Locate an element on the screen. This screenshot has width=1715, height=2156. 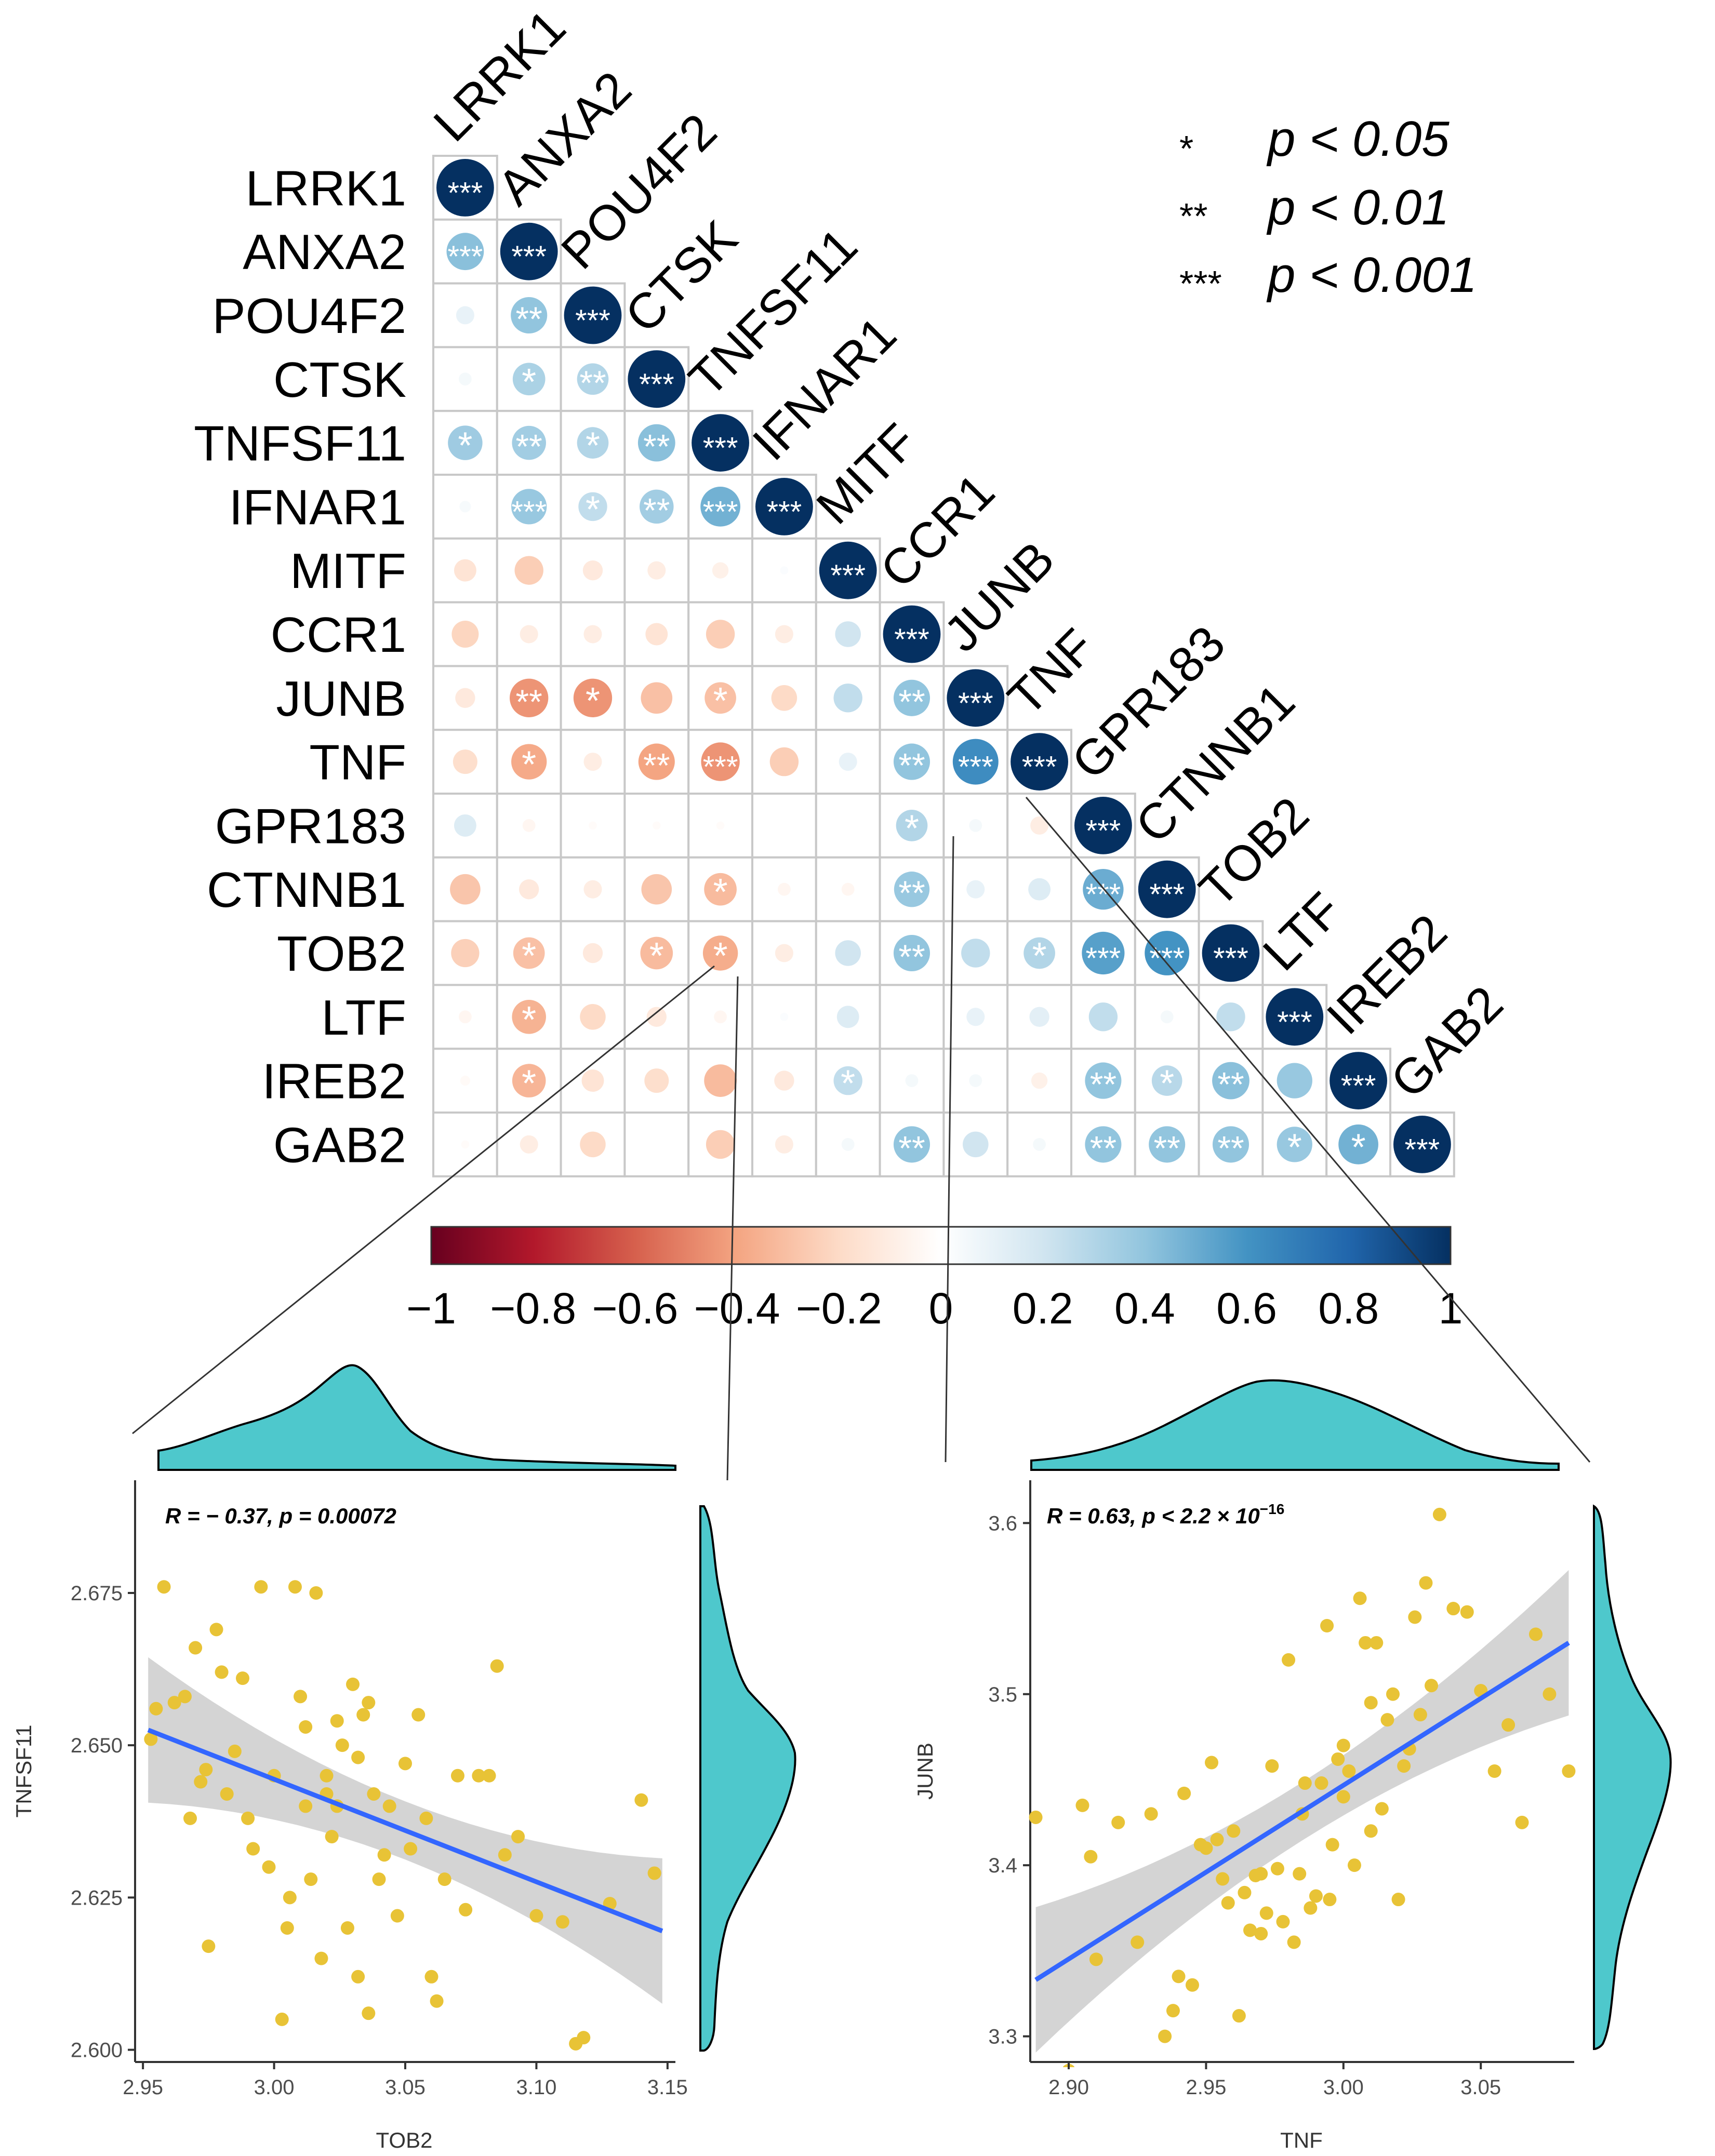
colorbar-ticks: −1 −0.8 −0.6 −0.4 −0.2 0 0.2 0.4 0.6 0.8 1 is located at coordinates (934, 1308).